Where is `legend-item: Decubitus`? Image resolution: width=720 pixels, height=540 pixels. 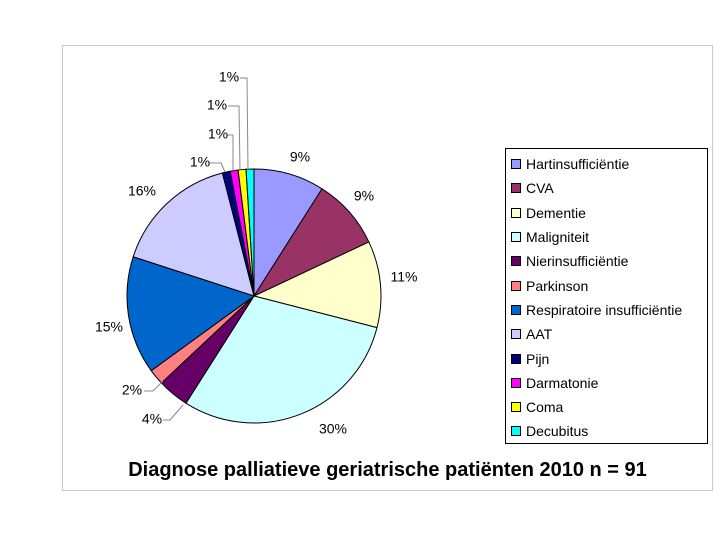 legend-item: Decubitus is located at coordinates (609, 431).